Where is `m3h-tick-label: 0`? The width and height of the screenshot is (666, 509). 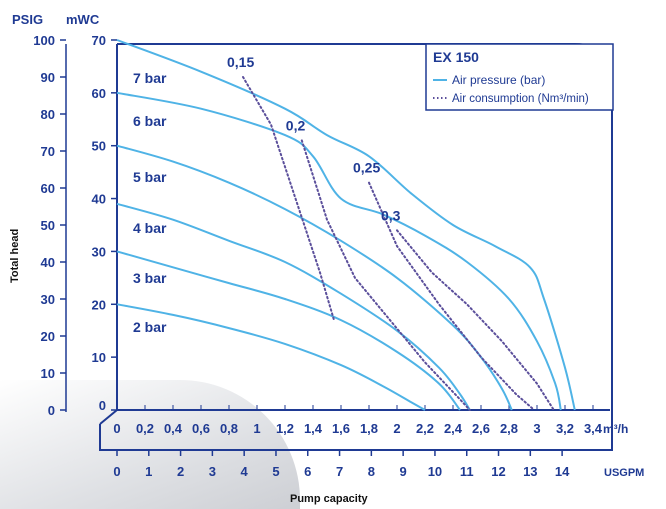 m3h-tick-label: 0 is located at coordinates (116, 428).